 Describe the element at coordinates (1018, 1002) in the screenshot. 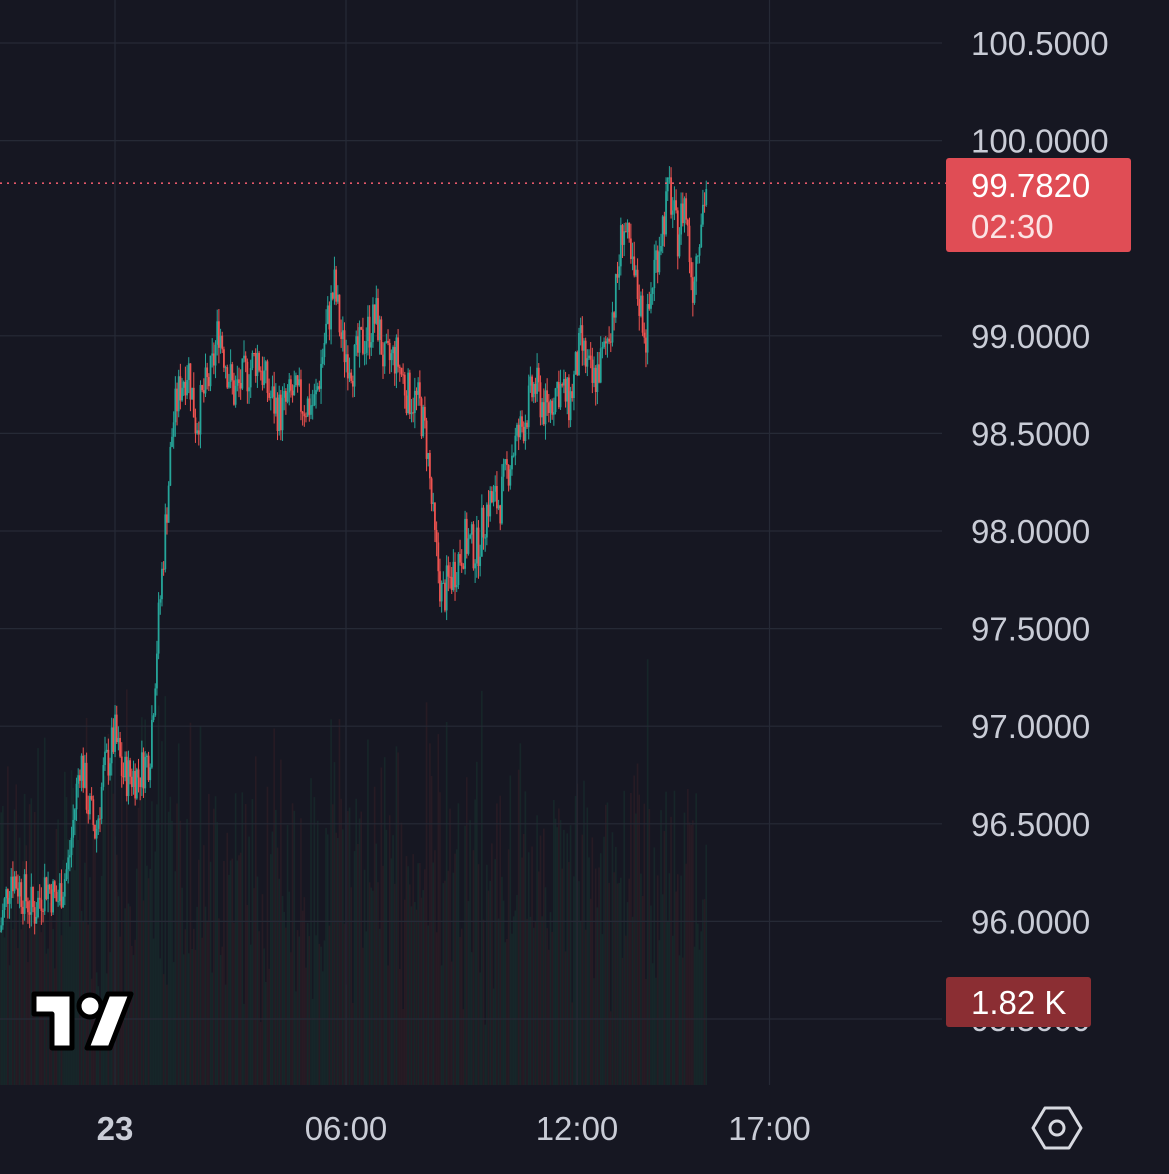

I see `volume-badge-value: 1.82 K` at that location.